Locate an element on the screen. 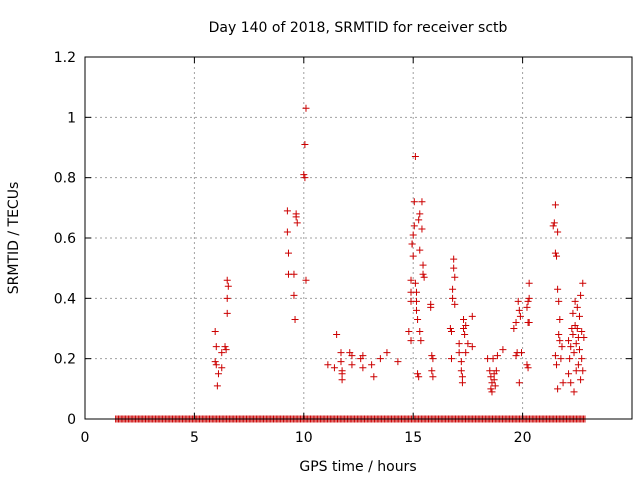  y-tick-label: 0.4 is located at coordinates (65, 299).